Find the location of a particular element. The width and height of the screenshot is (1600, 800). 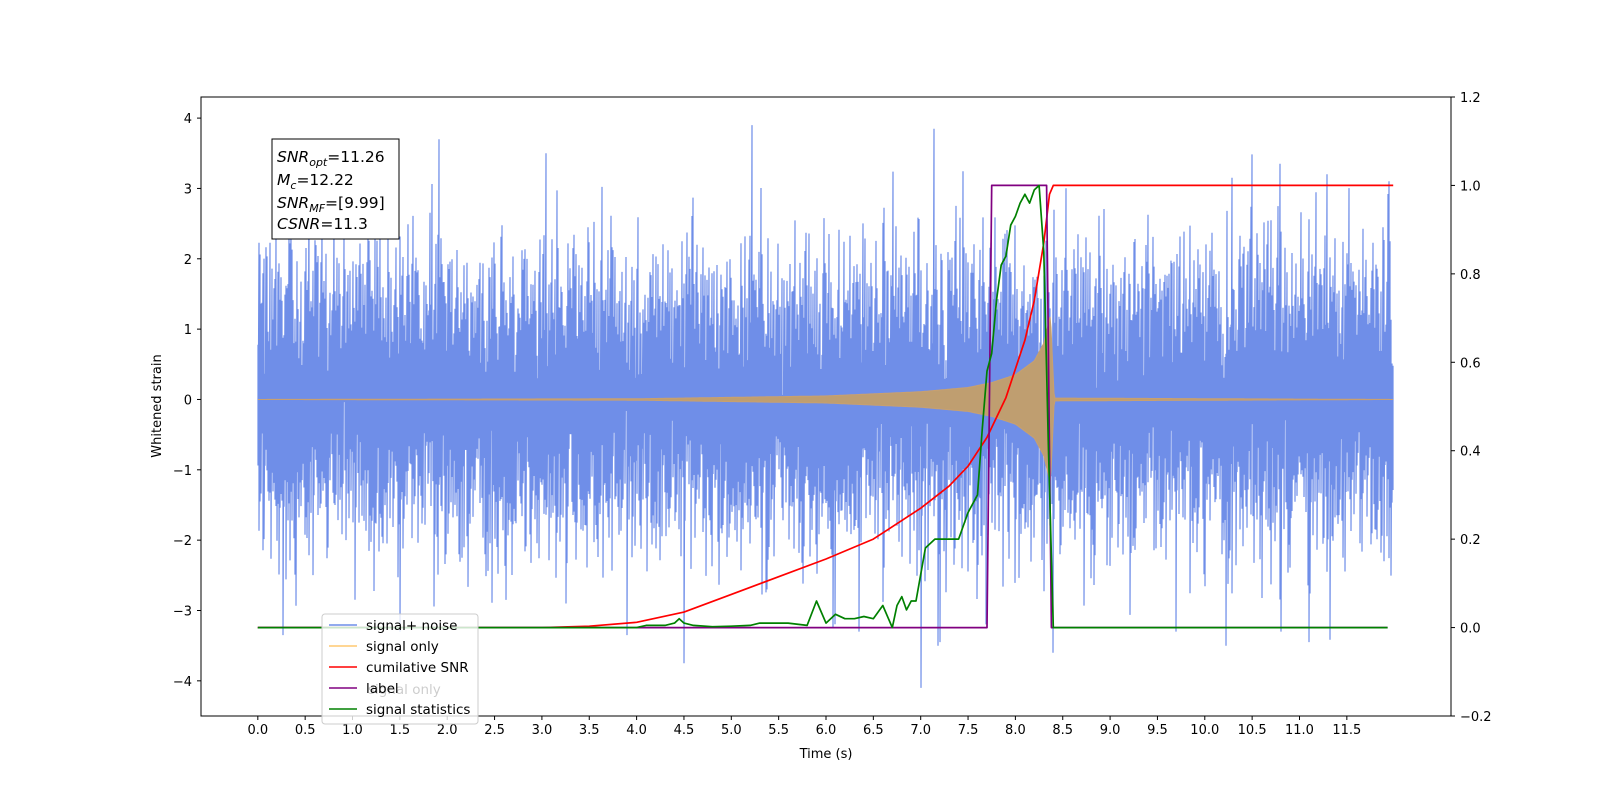

x-tick-label: 10.5 is located at coordinates (1252, 730).